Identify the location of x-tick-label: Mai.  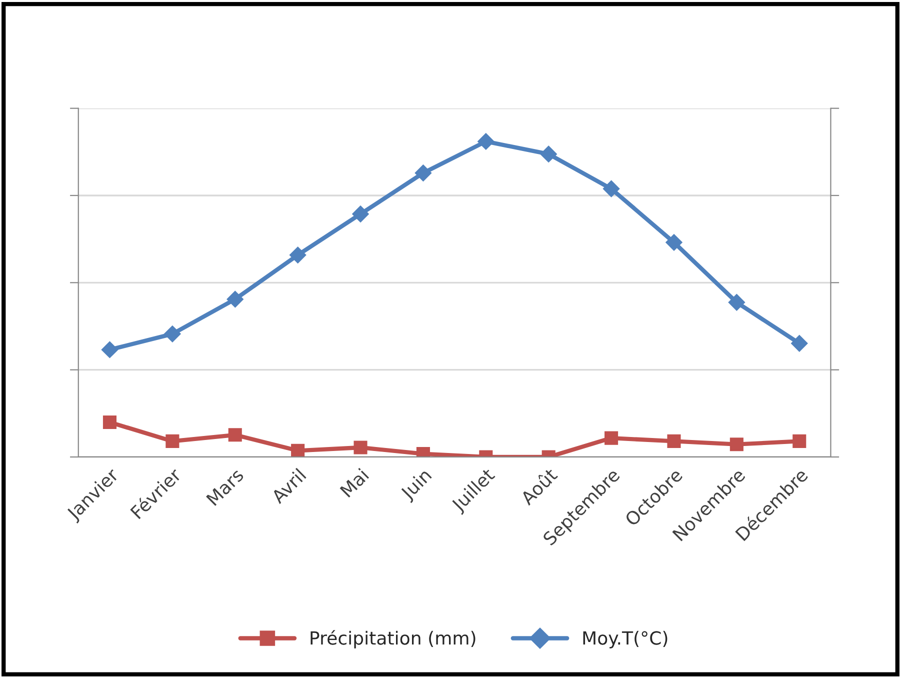
(354, 483).